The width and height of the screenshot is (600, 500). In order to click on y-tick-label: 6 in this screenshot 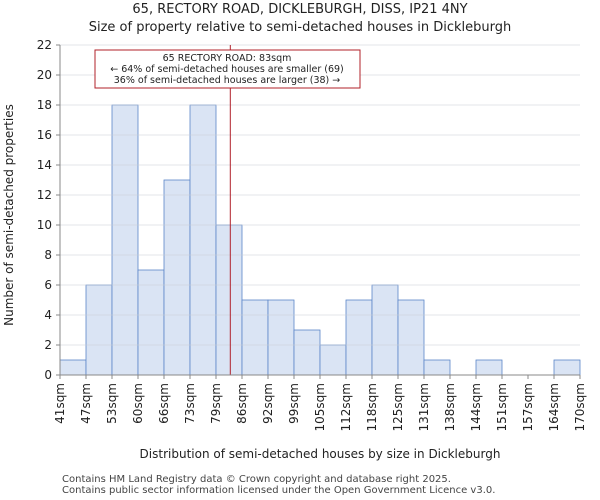, I will do `click(48, 285)`.